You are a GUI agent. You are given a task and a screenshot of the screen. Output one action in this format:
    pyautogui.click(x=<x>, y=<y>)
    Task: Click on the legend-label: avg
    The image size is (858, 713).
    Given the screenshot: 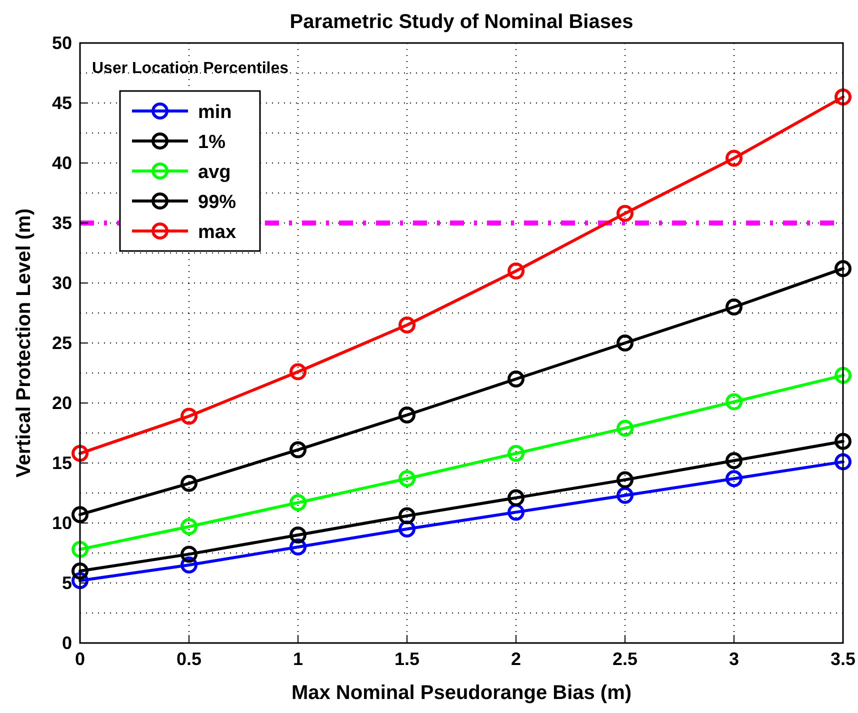 What is the action you would take?
    pyautogui.click(x=214, y=172)
    